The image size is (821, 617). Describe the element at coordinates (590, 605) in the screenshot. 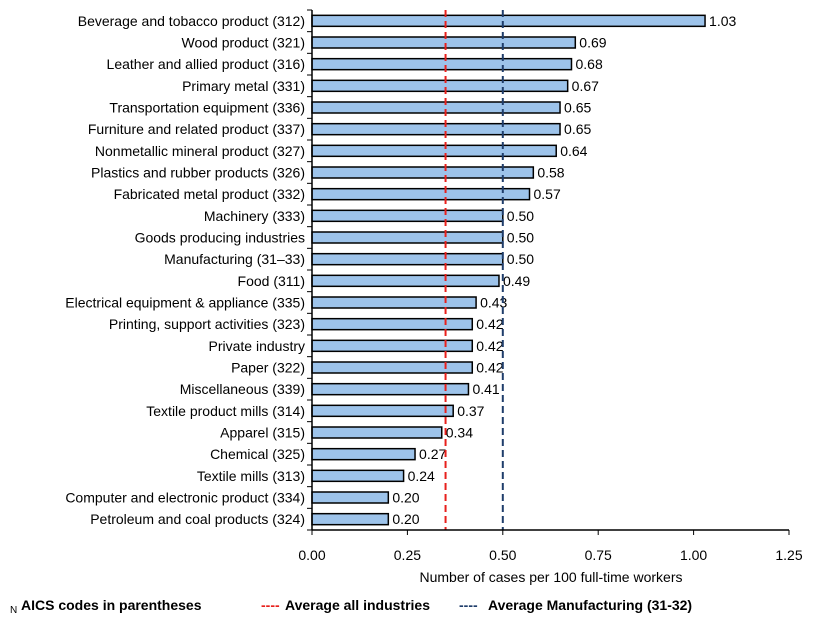

I see `legend-manufacturing-label: Average Manufacturing (31-32)` at that location.